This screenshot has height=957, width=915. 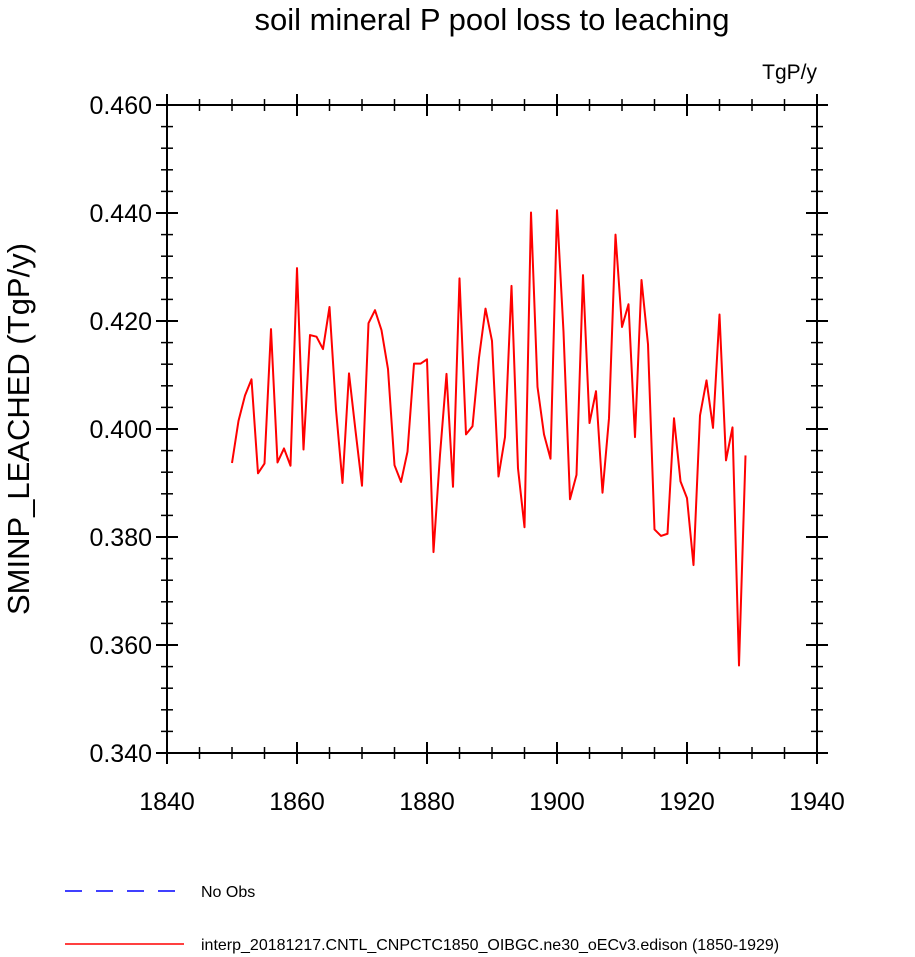 What do you see at coordinates (817, 802) in the screenshot?
I see `x-tick-label: 1940` at bounding box center [817, 802].